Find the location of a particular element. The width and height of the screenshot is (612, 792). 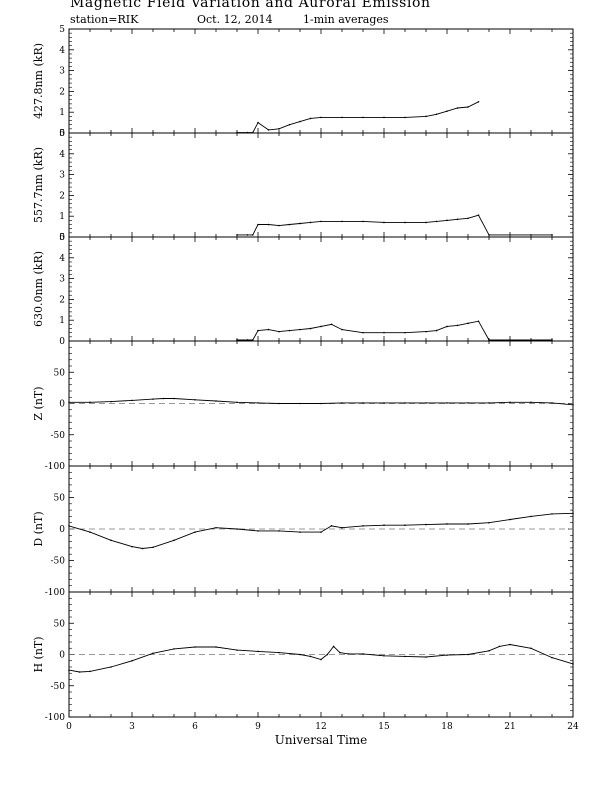

x-tick-label: 3 is located at coordinates (132, 727).